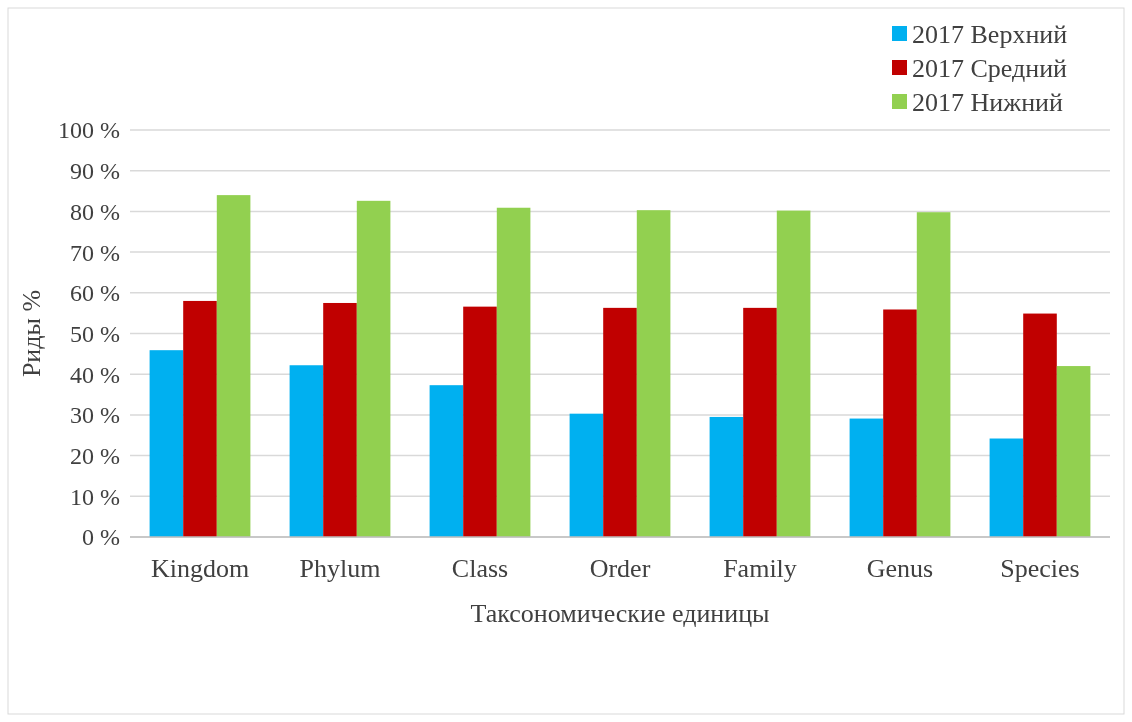  I want to click on legend-label: 2017 Нижний, so click(987, 103).